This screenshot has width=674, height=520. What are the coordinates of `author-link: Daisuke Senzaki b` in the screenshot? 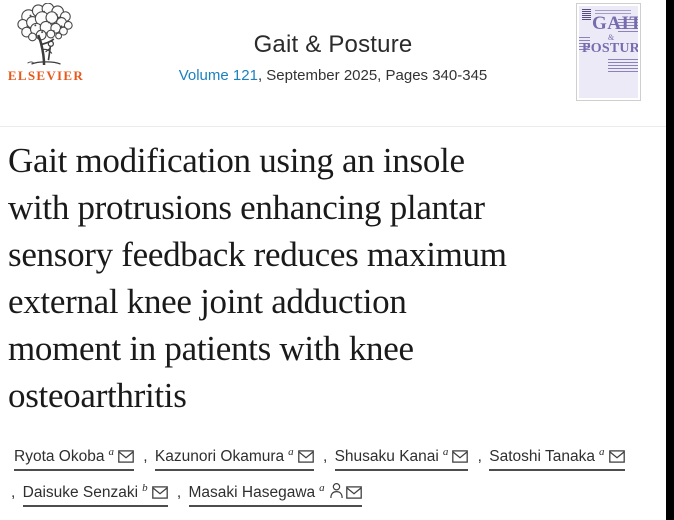 It's located at (95, 495).